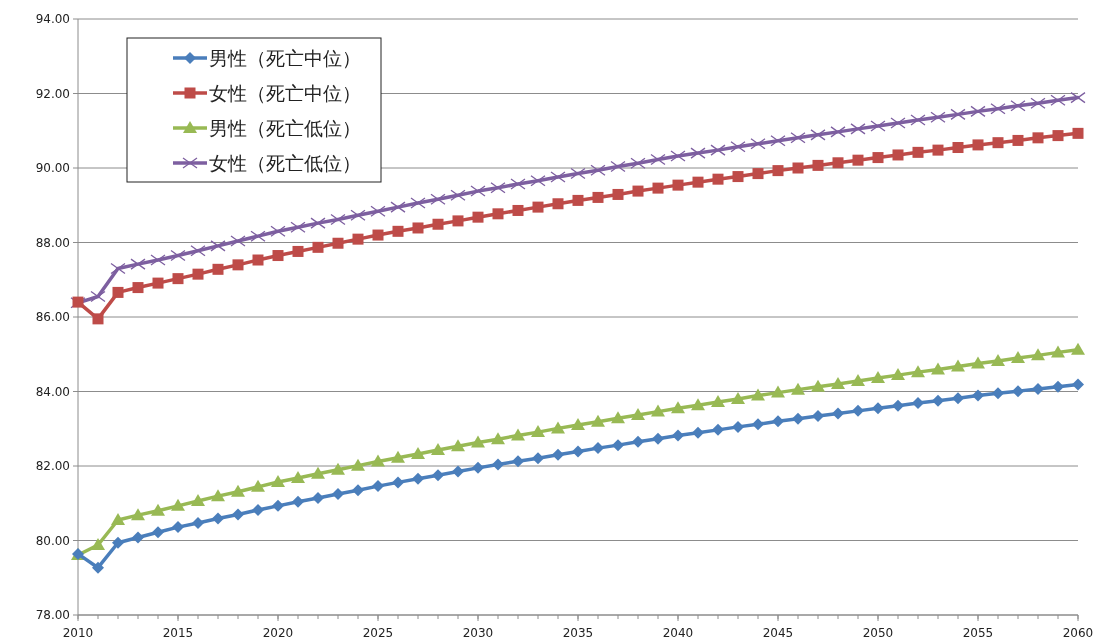  What do you see at coordinates (285, 58) in the screenshot?
I see `legend-label: 男性（死亡中位）` at bounding box center [285, 58].